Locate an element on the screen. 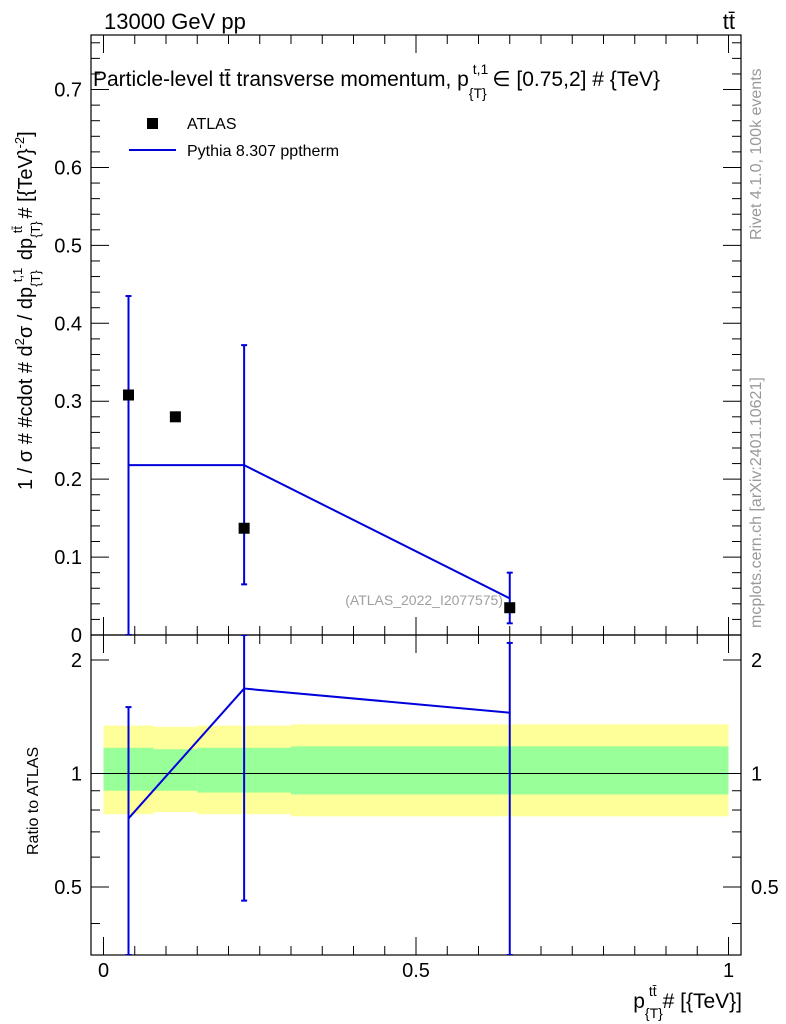 This screenshot has width=786, height=1024. x-tick-label: 0.5 is located at coordinates (416, 971).